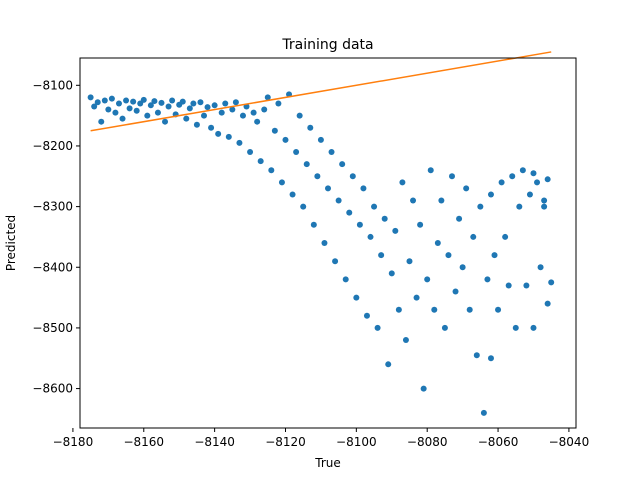 This screenshot has height=480, width=640. Describe the element at coordinates (52, 85) in the screenshot. I see `y-tick-label: −8100` at that location.